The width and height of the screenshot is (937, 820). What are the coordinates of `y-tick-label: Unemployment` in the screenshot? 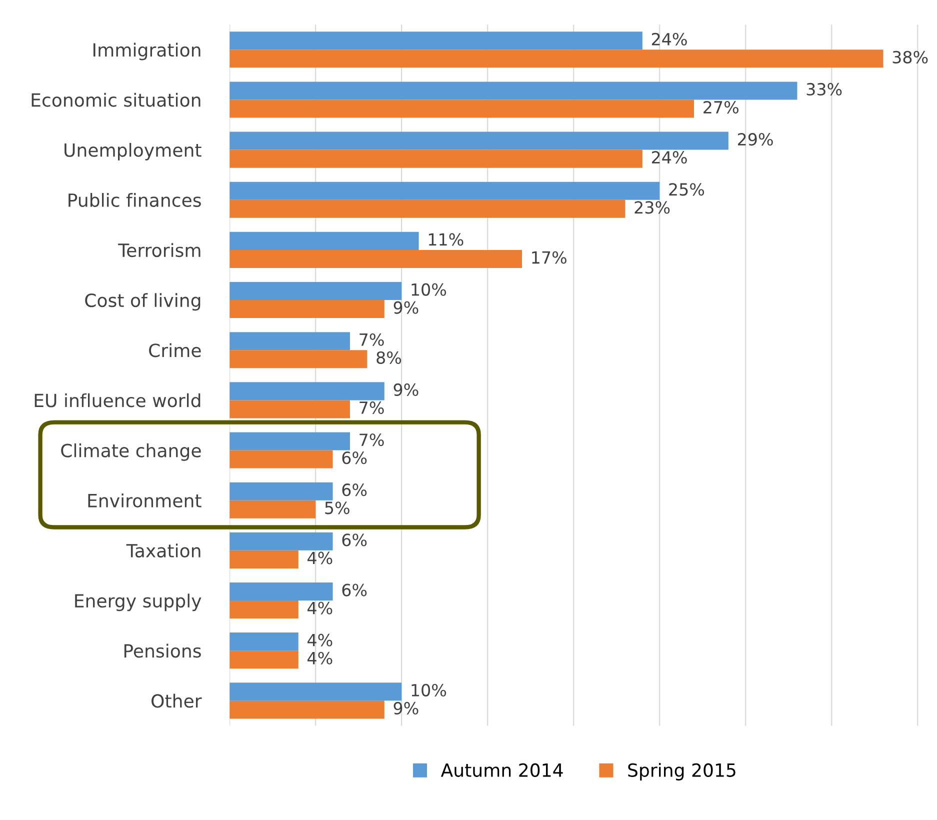 It's located at (133, 151).